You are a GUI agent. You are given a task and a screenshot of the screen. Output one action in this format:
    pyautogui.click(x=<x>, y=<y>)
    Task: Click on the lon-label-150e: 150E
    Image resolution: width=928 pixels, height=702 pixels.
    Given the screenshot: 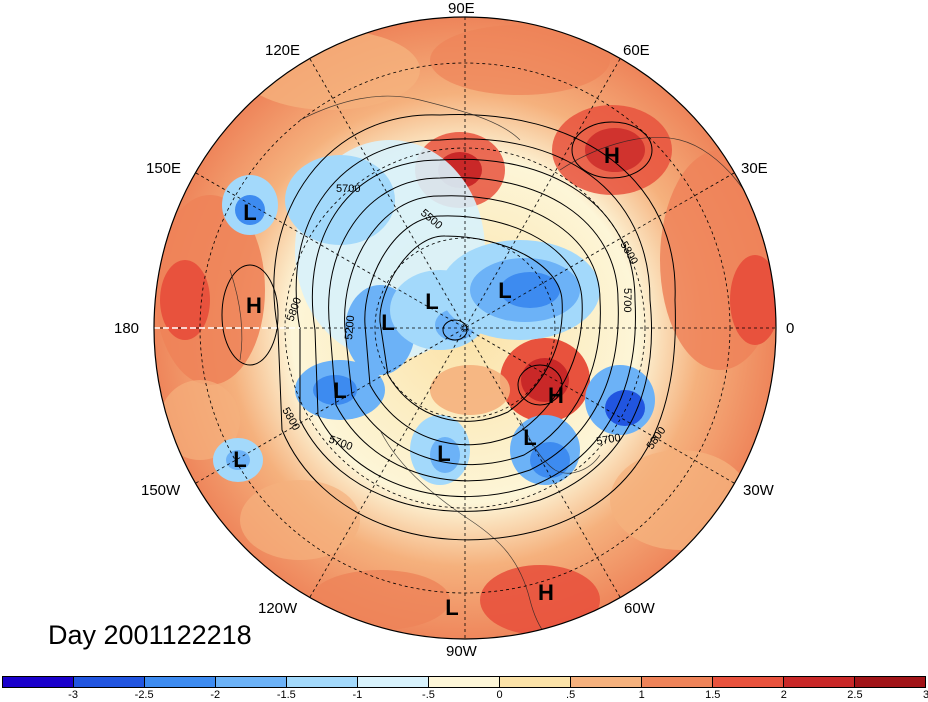 What is the action you would take?
    pyautogui.click(x=164, y=168)
    